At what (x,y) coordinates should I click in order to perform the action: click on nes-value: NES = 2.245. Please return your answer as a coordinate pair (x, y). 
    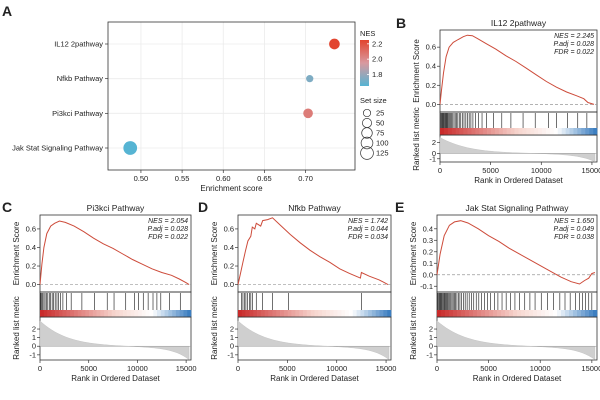
    Looking at the image, I should click on (574, 36).